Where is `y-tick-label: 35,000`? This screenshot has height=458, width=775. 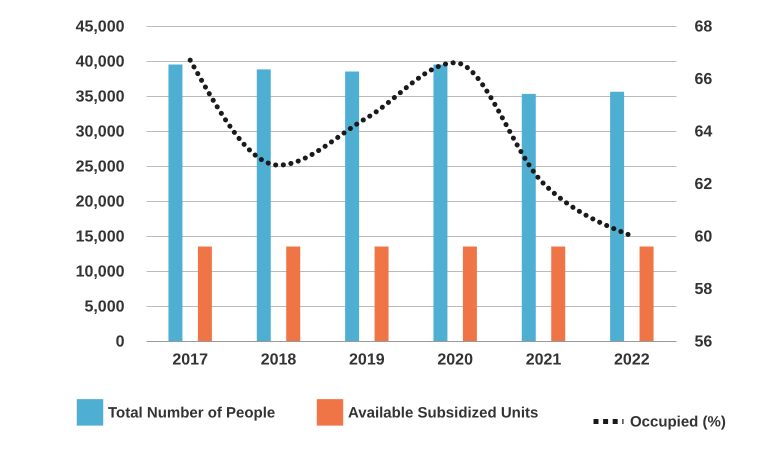
y-tick-label: 35,000 is located at coordinates (100, 97).